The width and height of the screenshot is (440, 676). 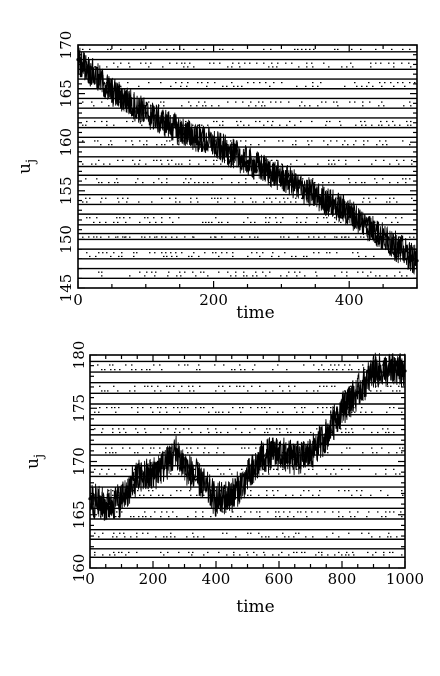 What do you see at coordinates (405, 579) in the screenshot?
I see `x-tick-label: 1000` at bounding box center [405, 579].